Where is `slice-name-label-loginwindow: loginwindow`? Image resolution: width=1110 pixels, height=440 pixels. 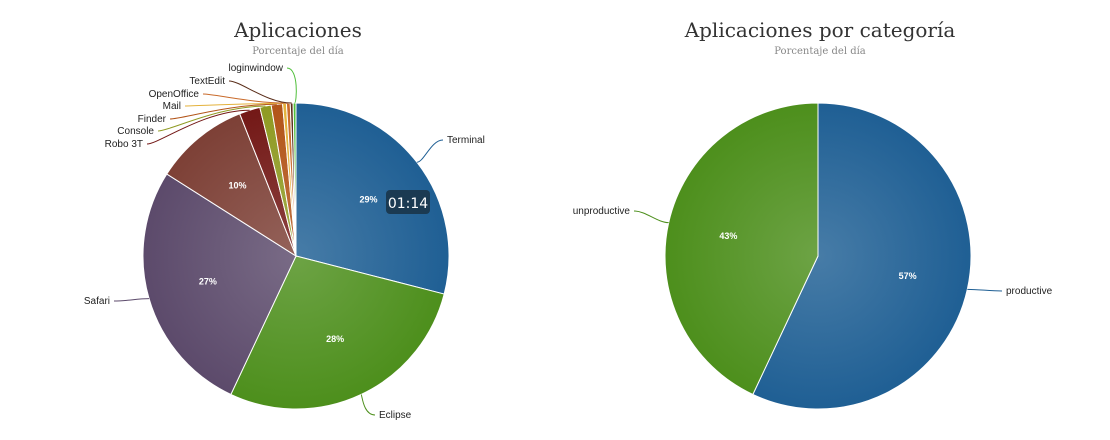
slice-name-label-loginwindow: loginwindow is located at coordinates (256, 68).